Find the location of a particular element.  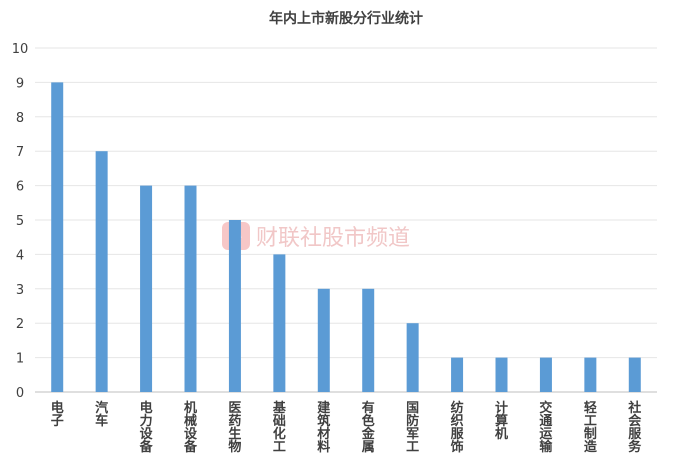

watermark-text: 财联社股市频道 is located at coordinates (333, 238).